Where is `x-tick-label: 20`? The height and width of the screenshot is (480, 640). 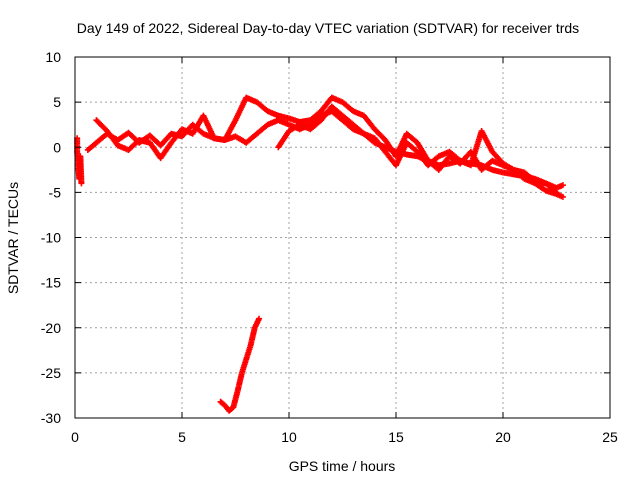
x-tick-label: 20 is located at coordinates (503, 437).